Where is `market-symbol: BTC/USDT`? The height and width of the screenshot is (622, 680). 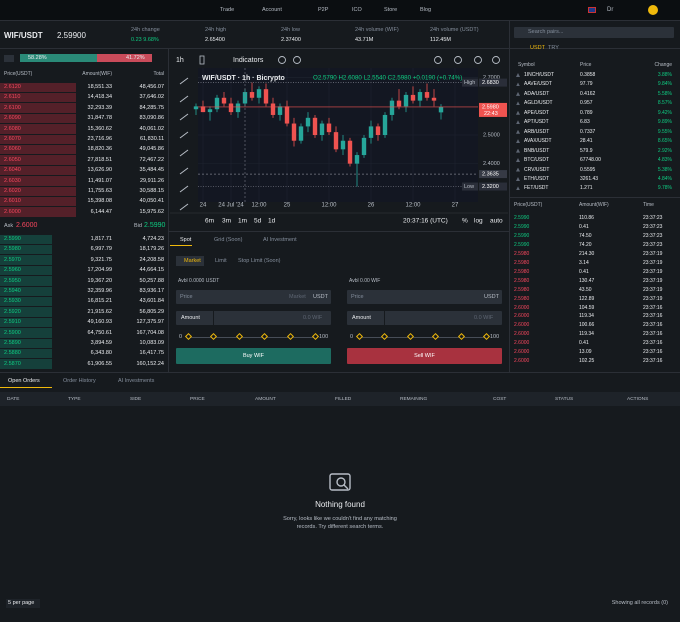
market-symbol: BTC/USDT is located at coordinates (536, 160).